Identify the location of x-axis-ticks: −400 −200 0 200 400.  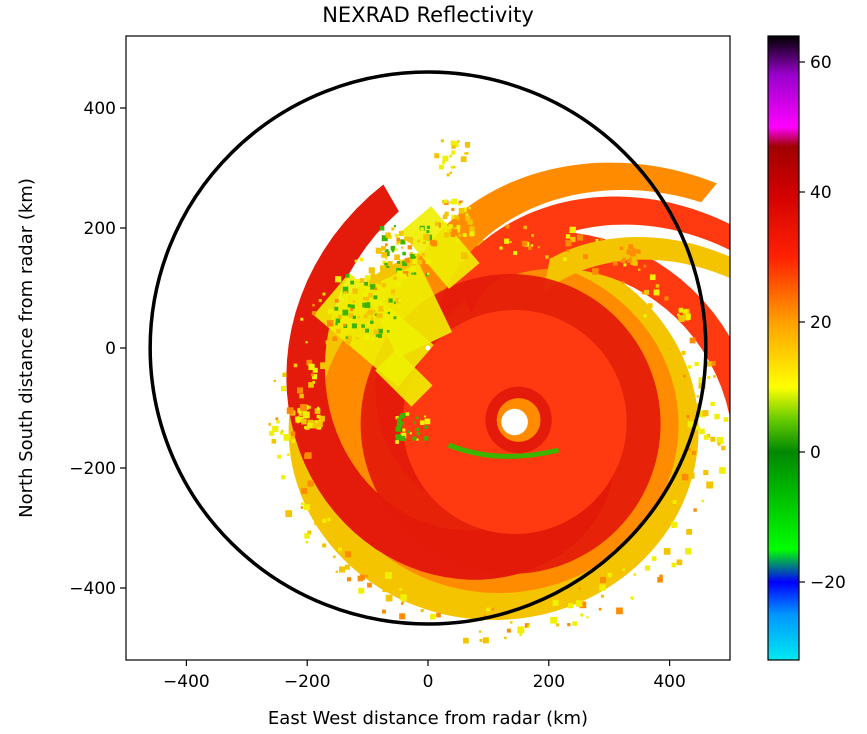
(424, 676).